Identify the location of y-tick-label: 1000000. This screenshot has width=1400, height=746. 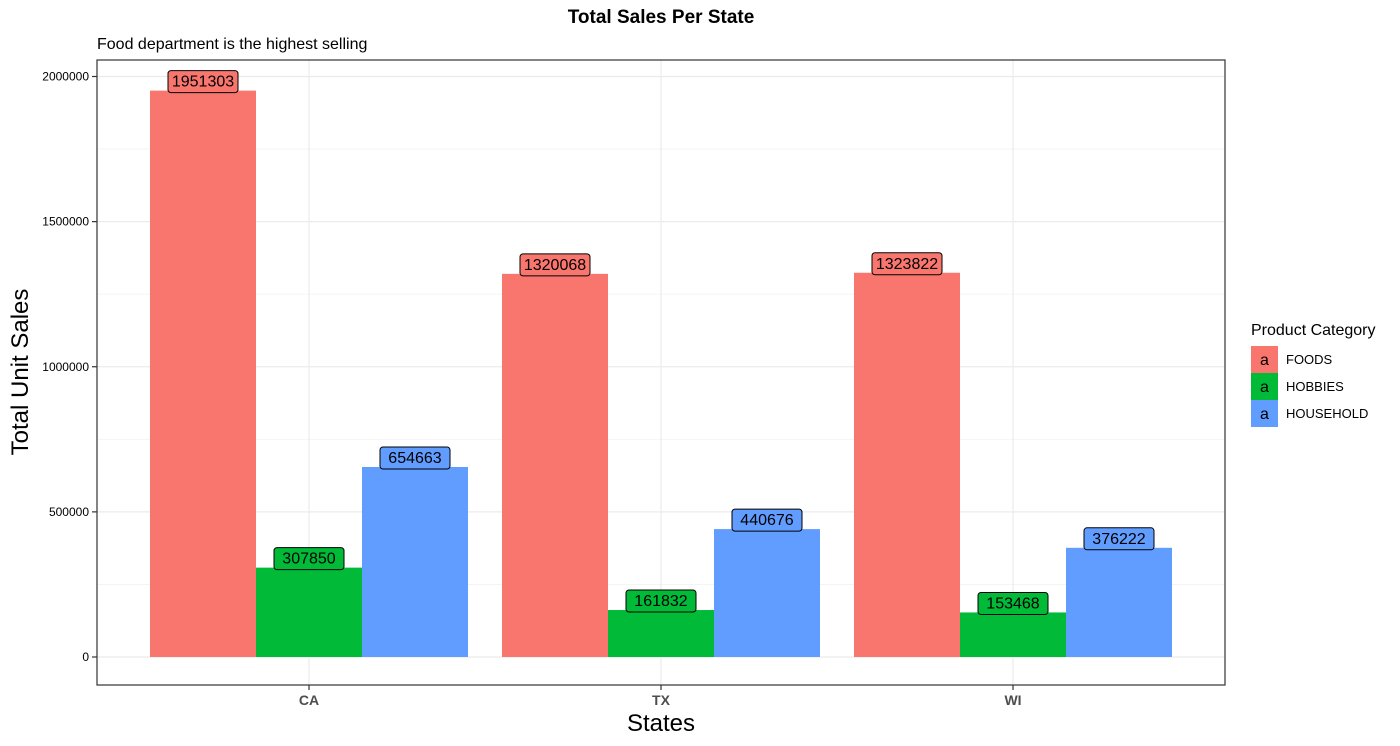
(65, 367).